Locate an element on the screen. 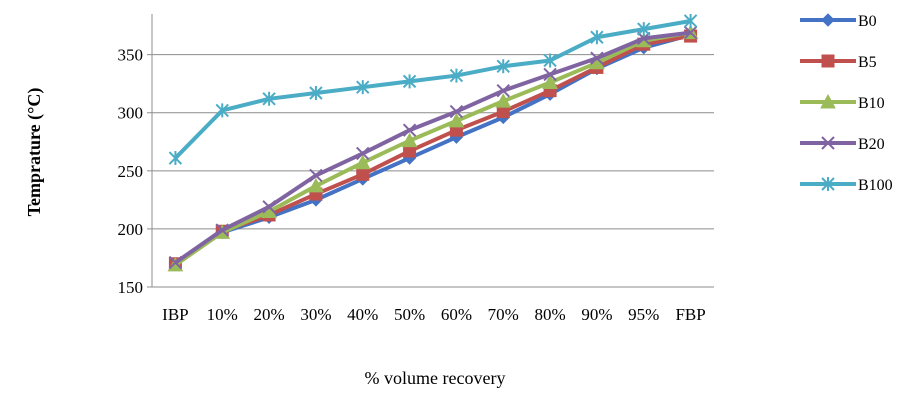  x-tick-label: 95% is located at coordinates (643, 314).